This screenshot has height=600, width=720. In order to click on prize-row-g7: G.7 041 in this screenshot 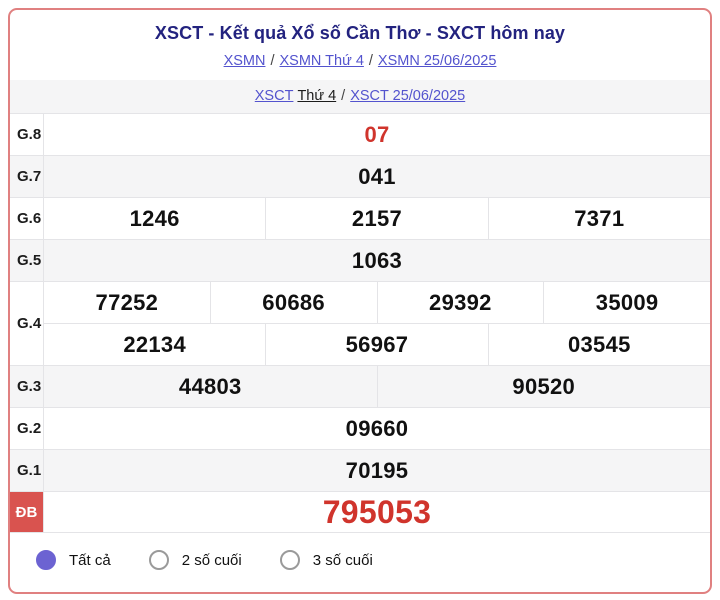, I will do `click(360, 177)`.